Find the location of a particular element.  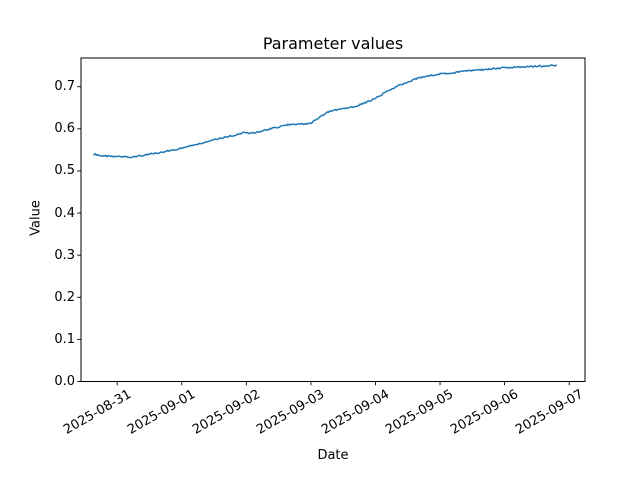

x-axis-label: Date is located at coordinates (333, 455).